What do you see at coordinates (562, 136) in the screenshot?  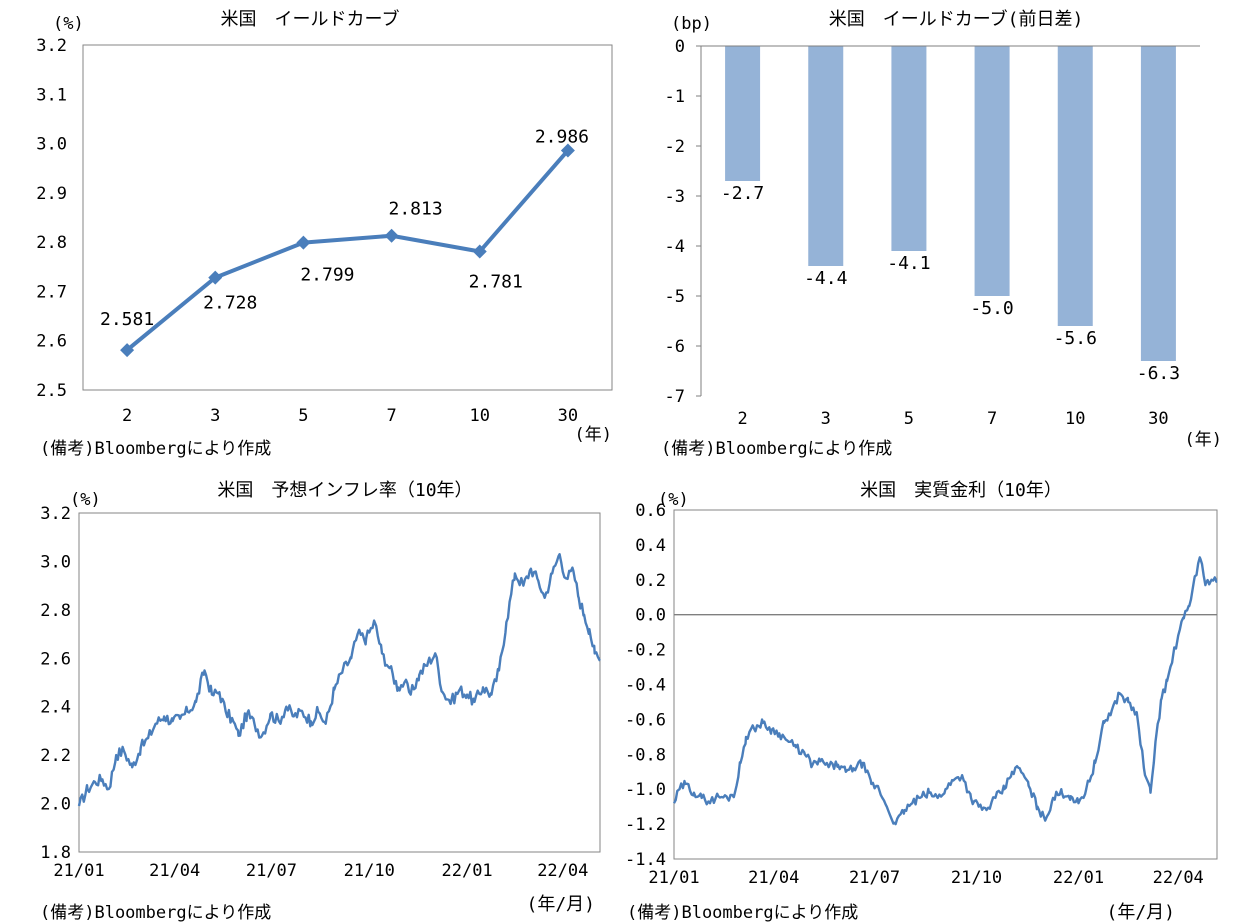 I see `data-label: 2.986` at bounding box center [562, 136].